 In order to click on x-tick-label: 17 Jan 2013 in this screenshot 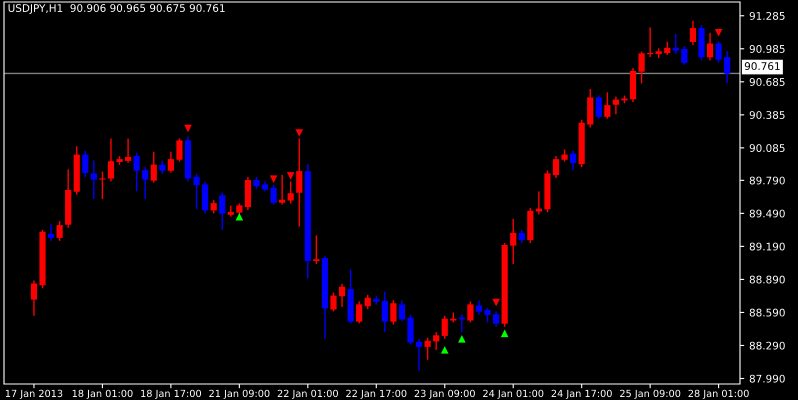, I will do `click(34, 394)`.